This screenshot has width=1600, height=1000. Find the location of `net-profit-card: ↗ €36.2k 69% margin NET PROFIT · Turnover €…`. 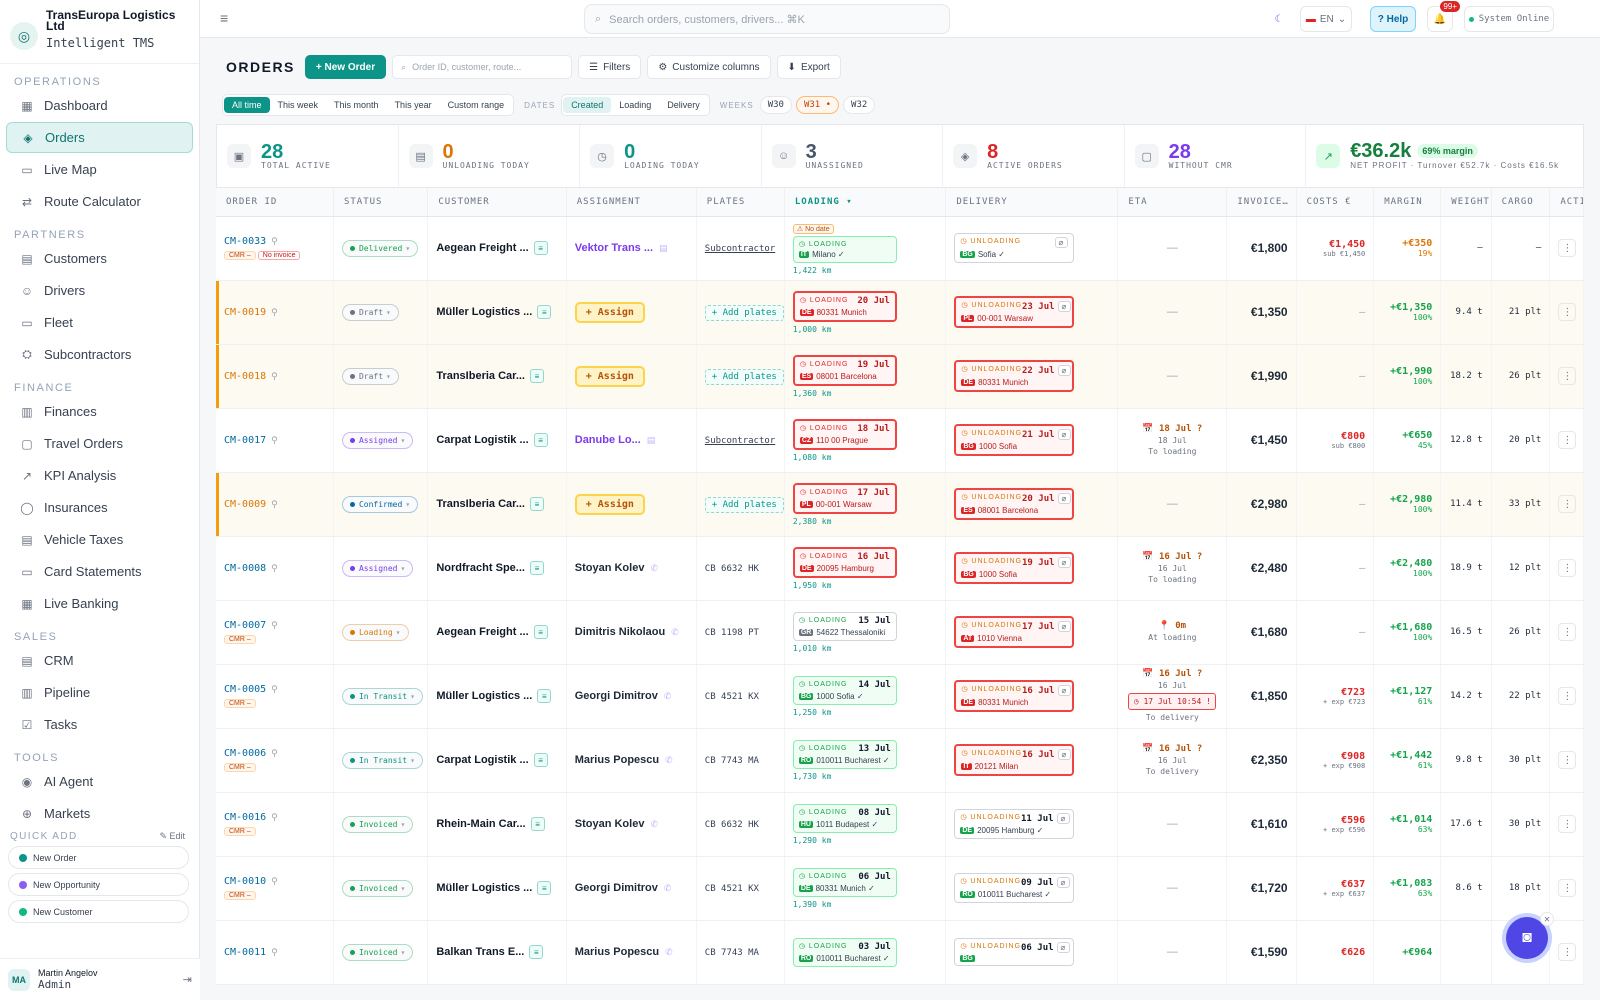

net-profit-card: ↗ €36.2k 69% margin NET PROFIT · Turnover €… is located at coordinates (1444, 156).